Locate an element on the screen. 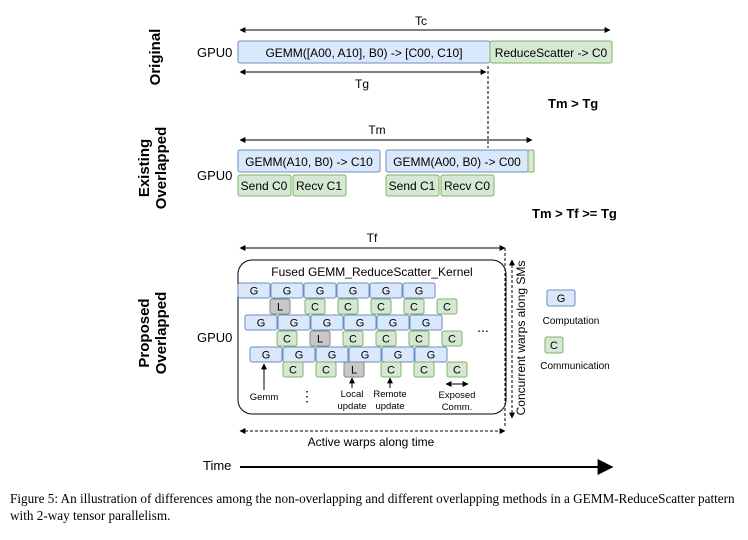  recv-c1-label: Recv C1 is located at coordinates (319, 186).